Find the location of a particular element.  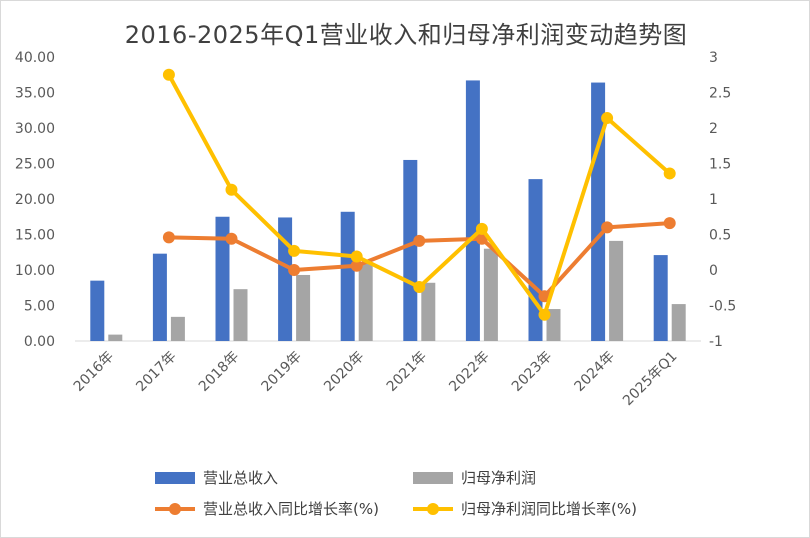

left-tick-label: 40.00 is located at coordinates (35, 58).